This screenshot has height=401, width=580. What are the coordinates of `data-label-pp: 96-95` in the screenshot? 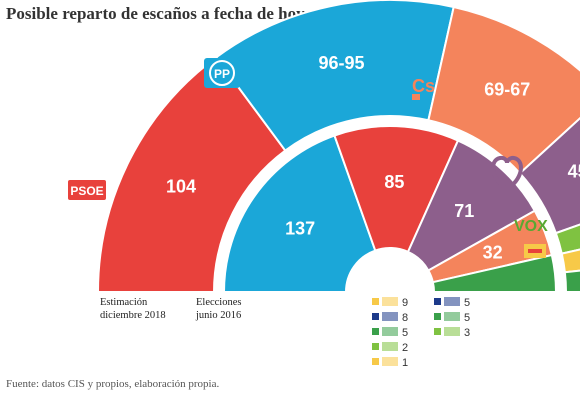 It's located at (341, 63).